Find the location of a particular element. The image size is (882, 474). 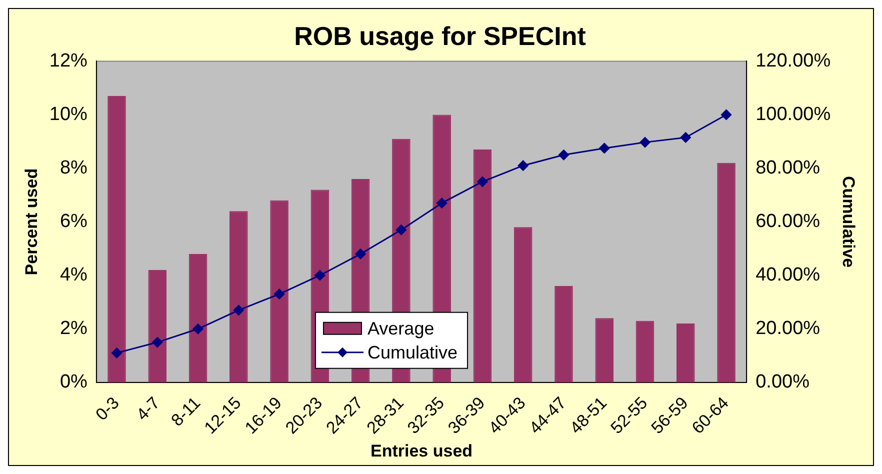

y-tick-label: 6% is located at coordinates (74, 221).